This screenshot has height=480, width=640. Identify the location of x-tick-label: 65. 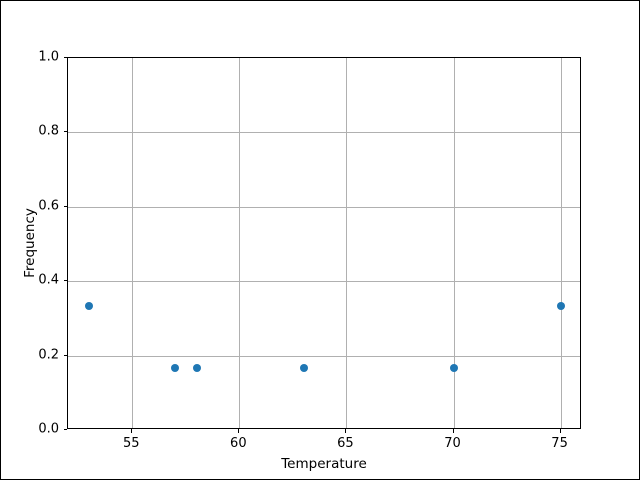
(345, 443).